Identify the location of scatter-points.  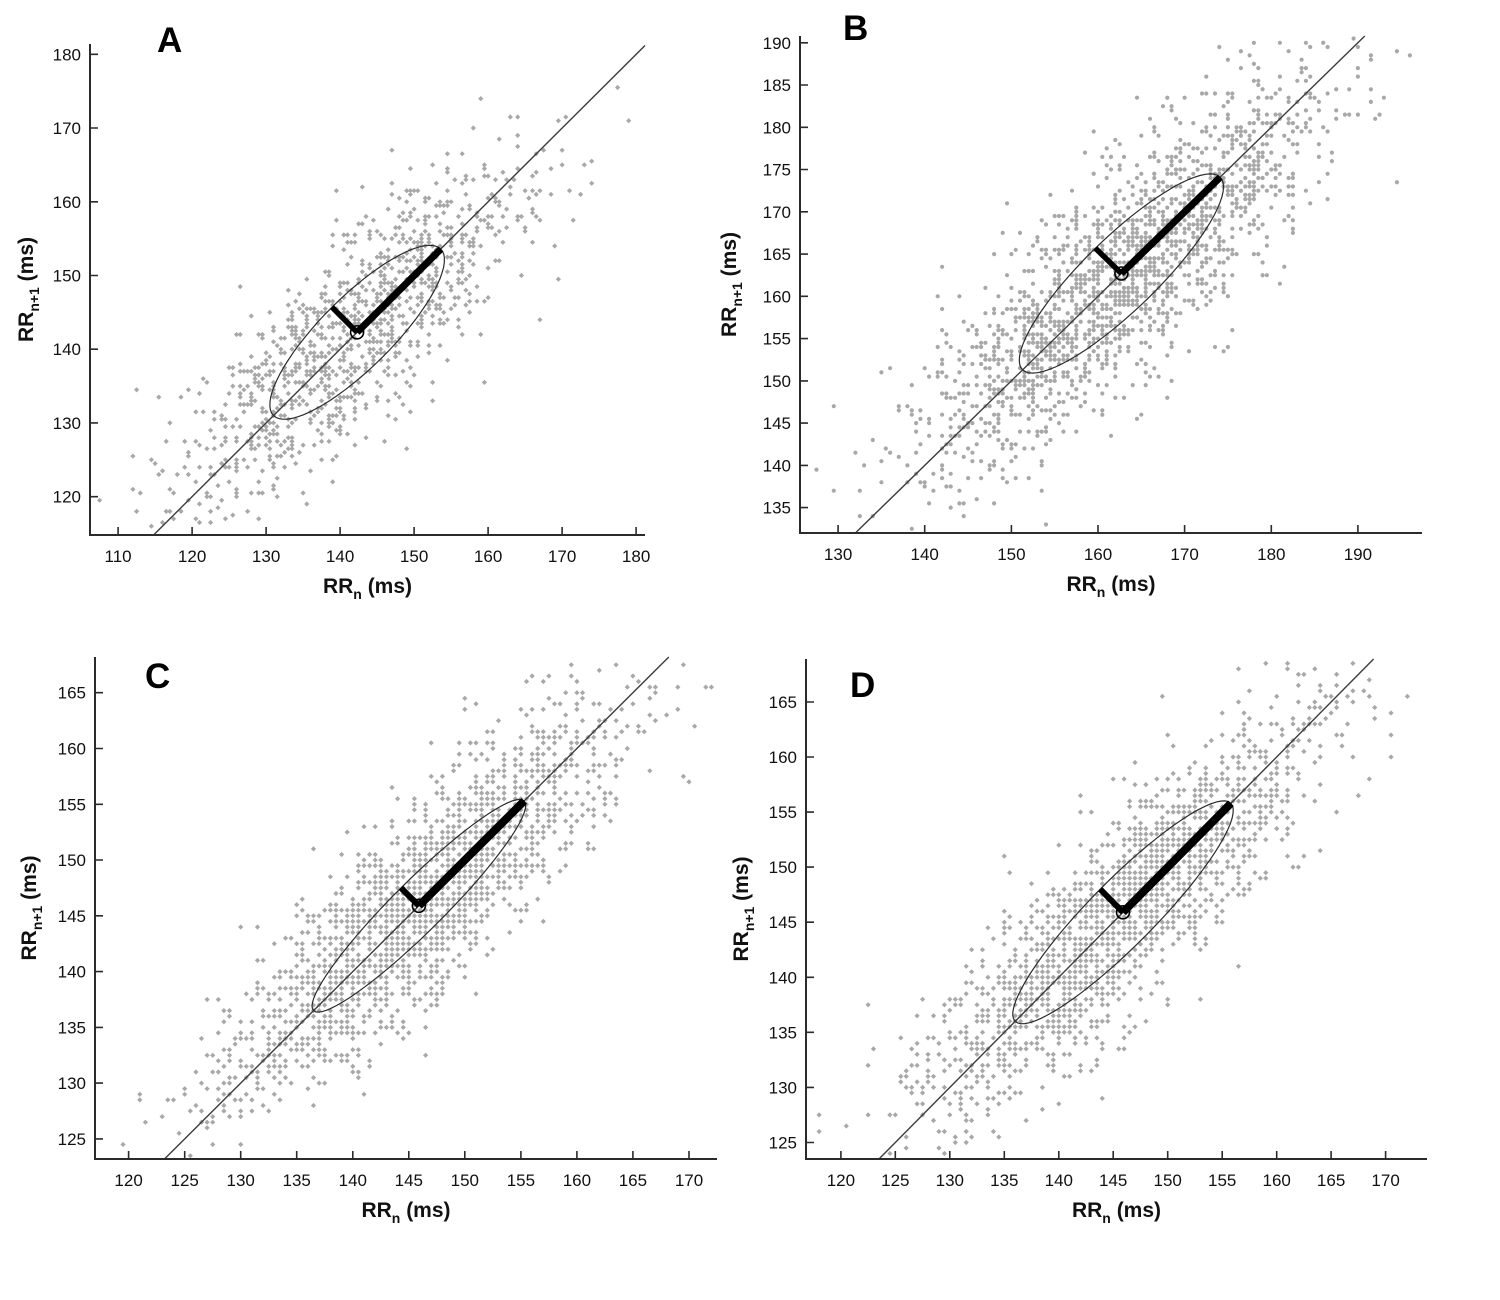
(364, 306).